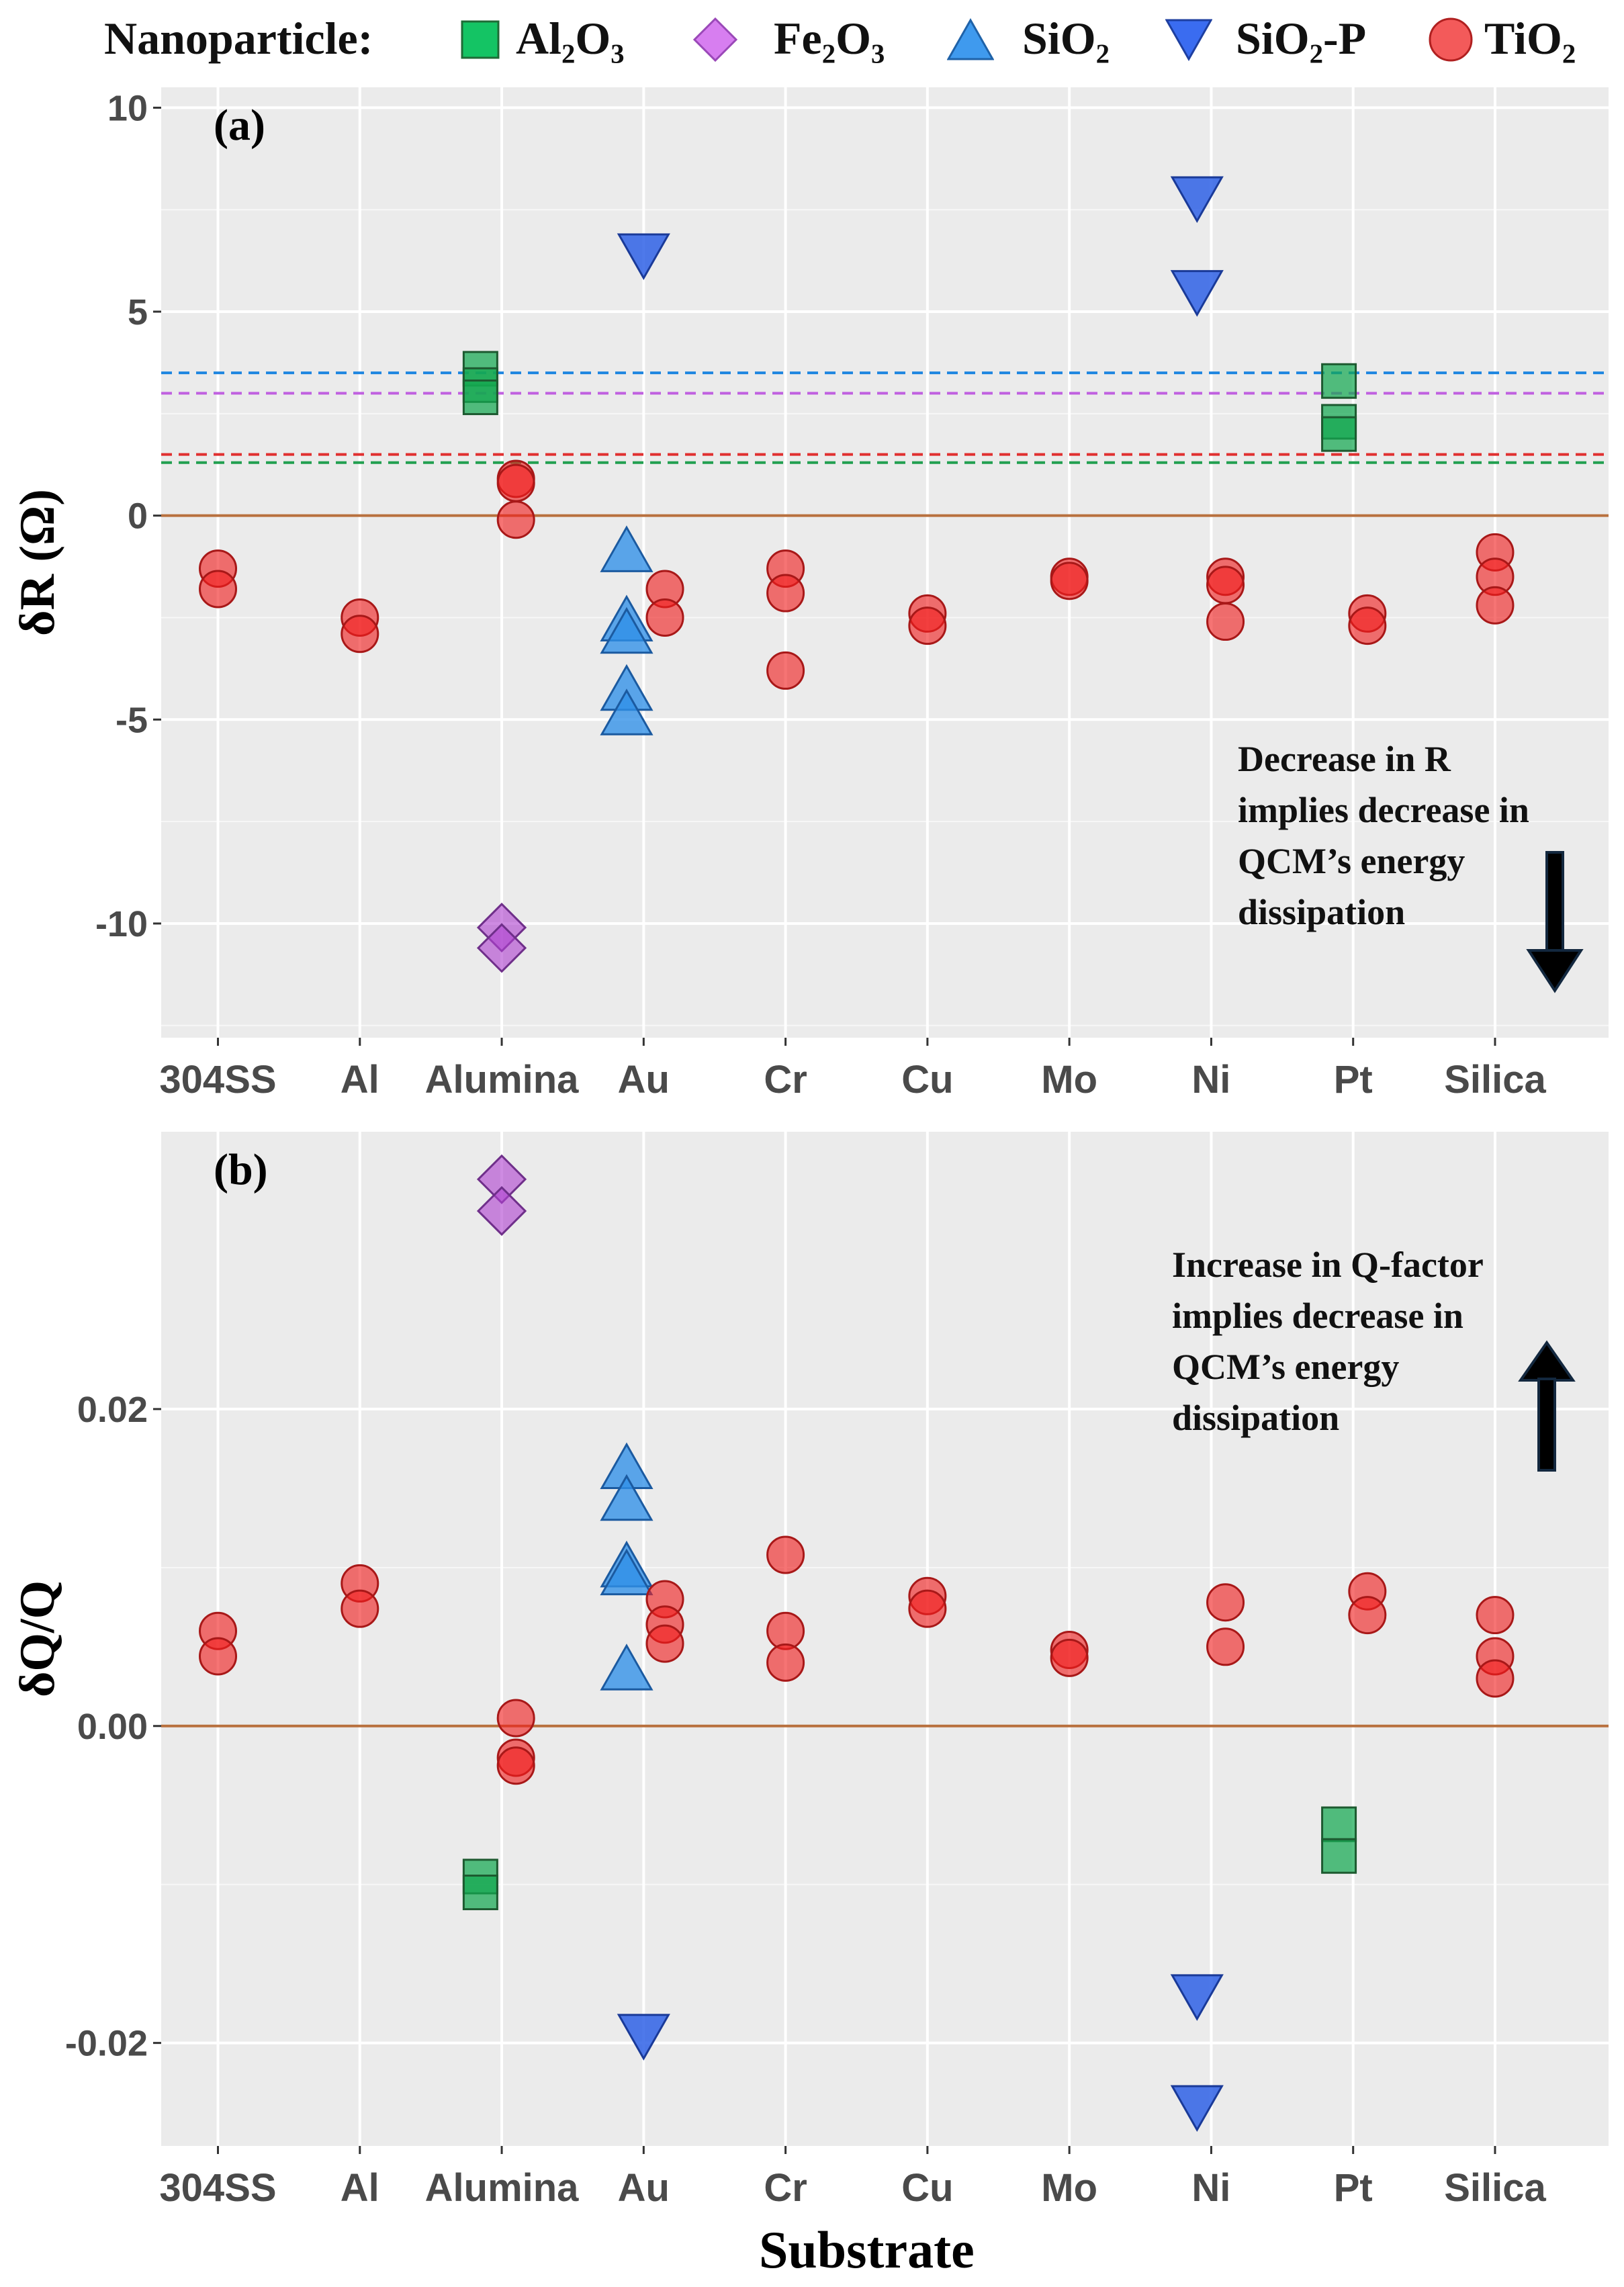 This screenshot has height=2287, width=1624. What do you see at coordinates (1256, 1418) in the screenshot?
I see `annotation-bottom-line-4: dissipation` at bounding box center [1256, 1418].